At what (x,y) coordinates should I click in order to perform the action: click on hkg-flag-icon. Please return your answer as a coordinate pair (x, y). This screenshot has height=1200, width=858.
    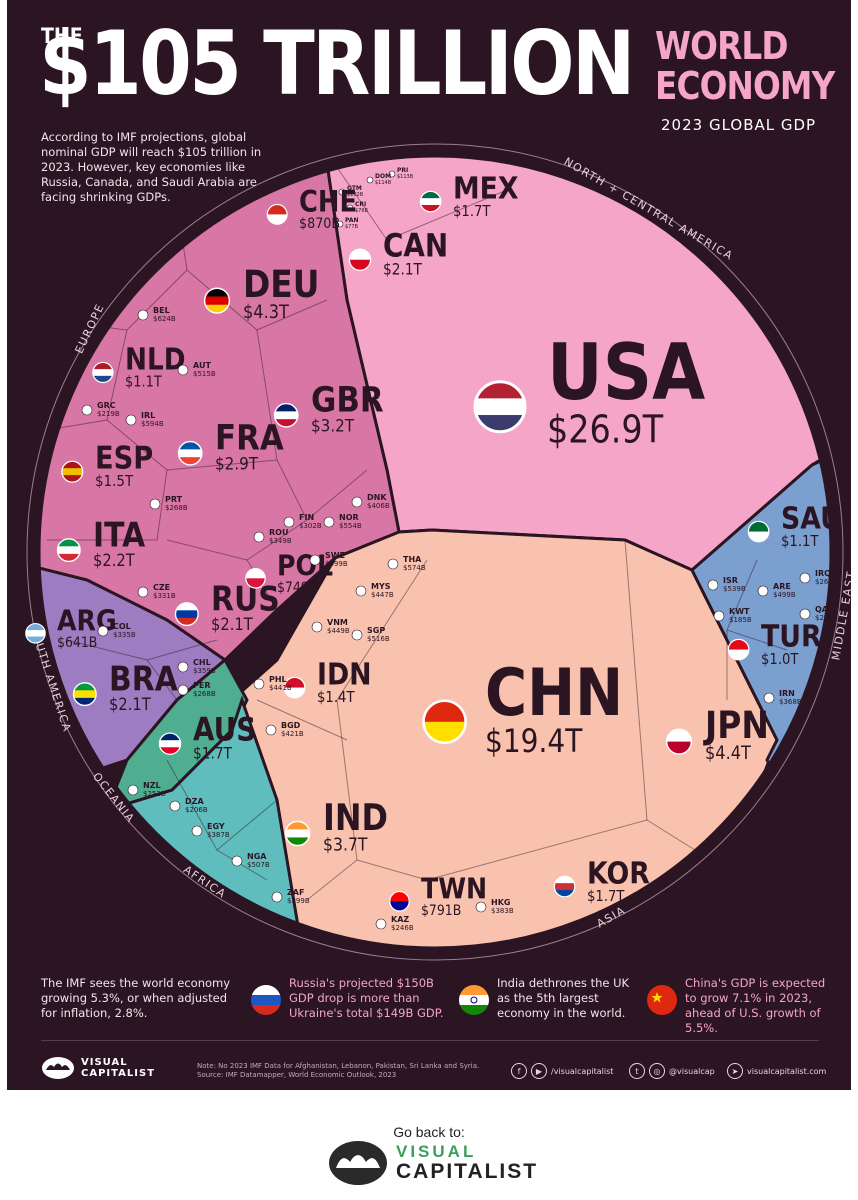
    Looking at the image, I should click on (481, 907).